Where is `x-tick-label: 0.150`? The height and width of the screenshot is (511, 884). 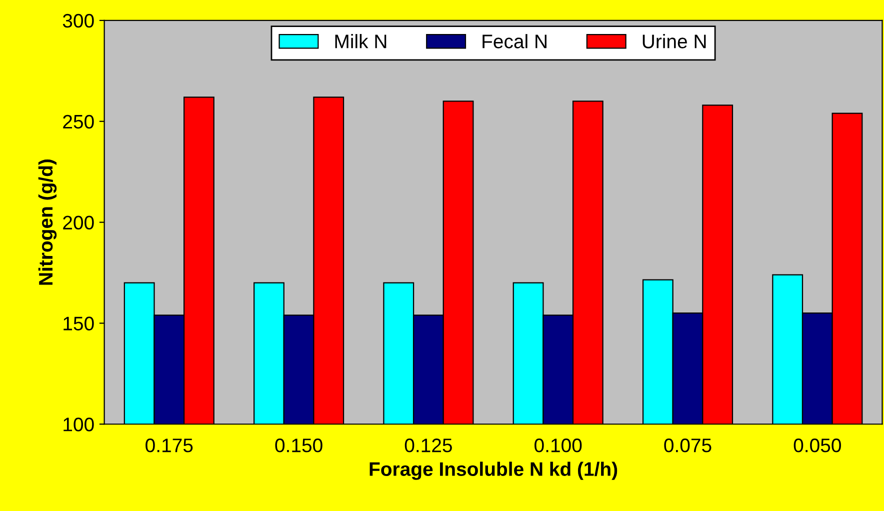
x-tick-label: 0.150 is located at coordinates (298, 445).